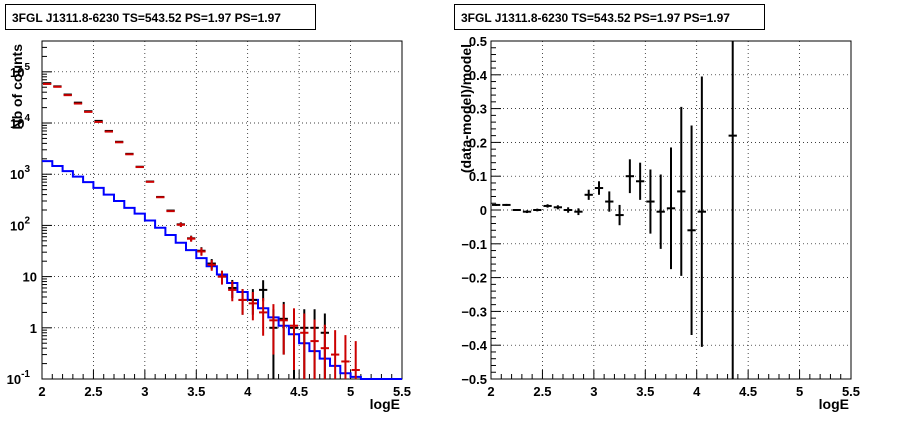 The width and height of the screenshot is (898, 426). Describe the element at coordinates (478, 75) in the screenshot. I see `y-tick-label: 0.4` at that location.